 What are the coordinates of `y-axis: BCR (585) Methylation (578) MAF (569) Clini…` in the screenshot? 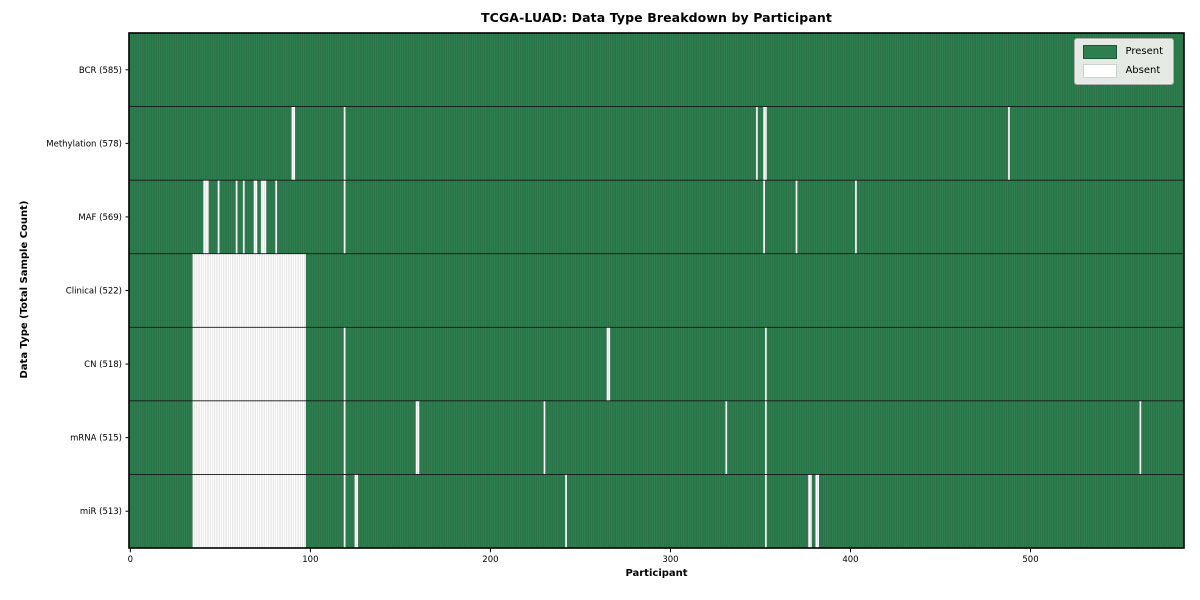 It's located at (87, 291).